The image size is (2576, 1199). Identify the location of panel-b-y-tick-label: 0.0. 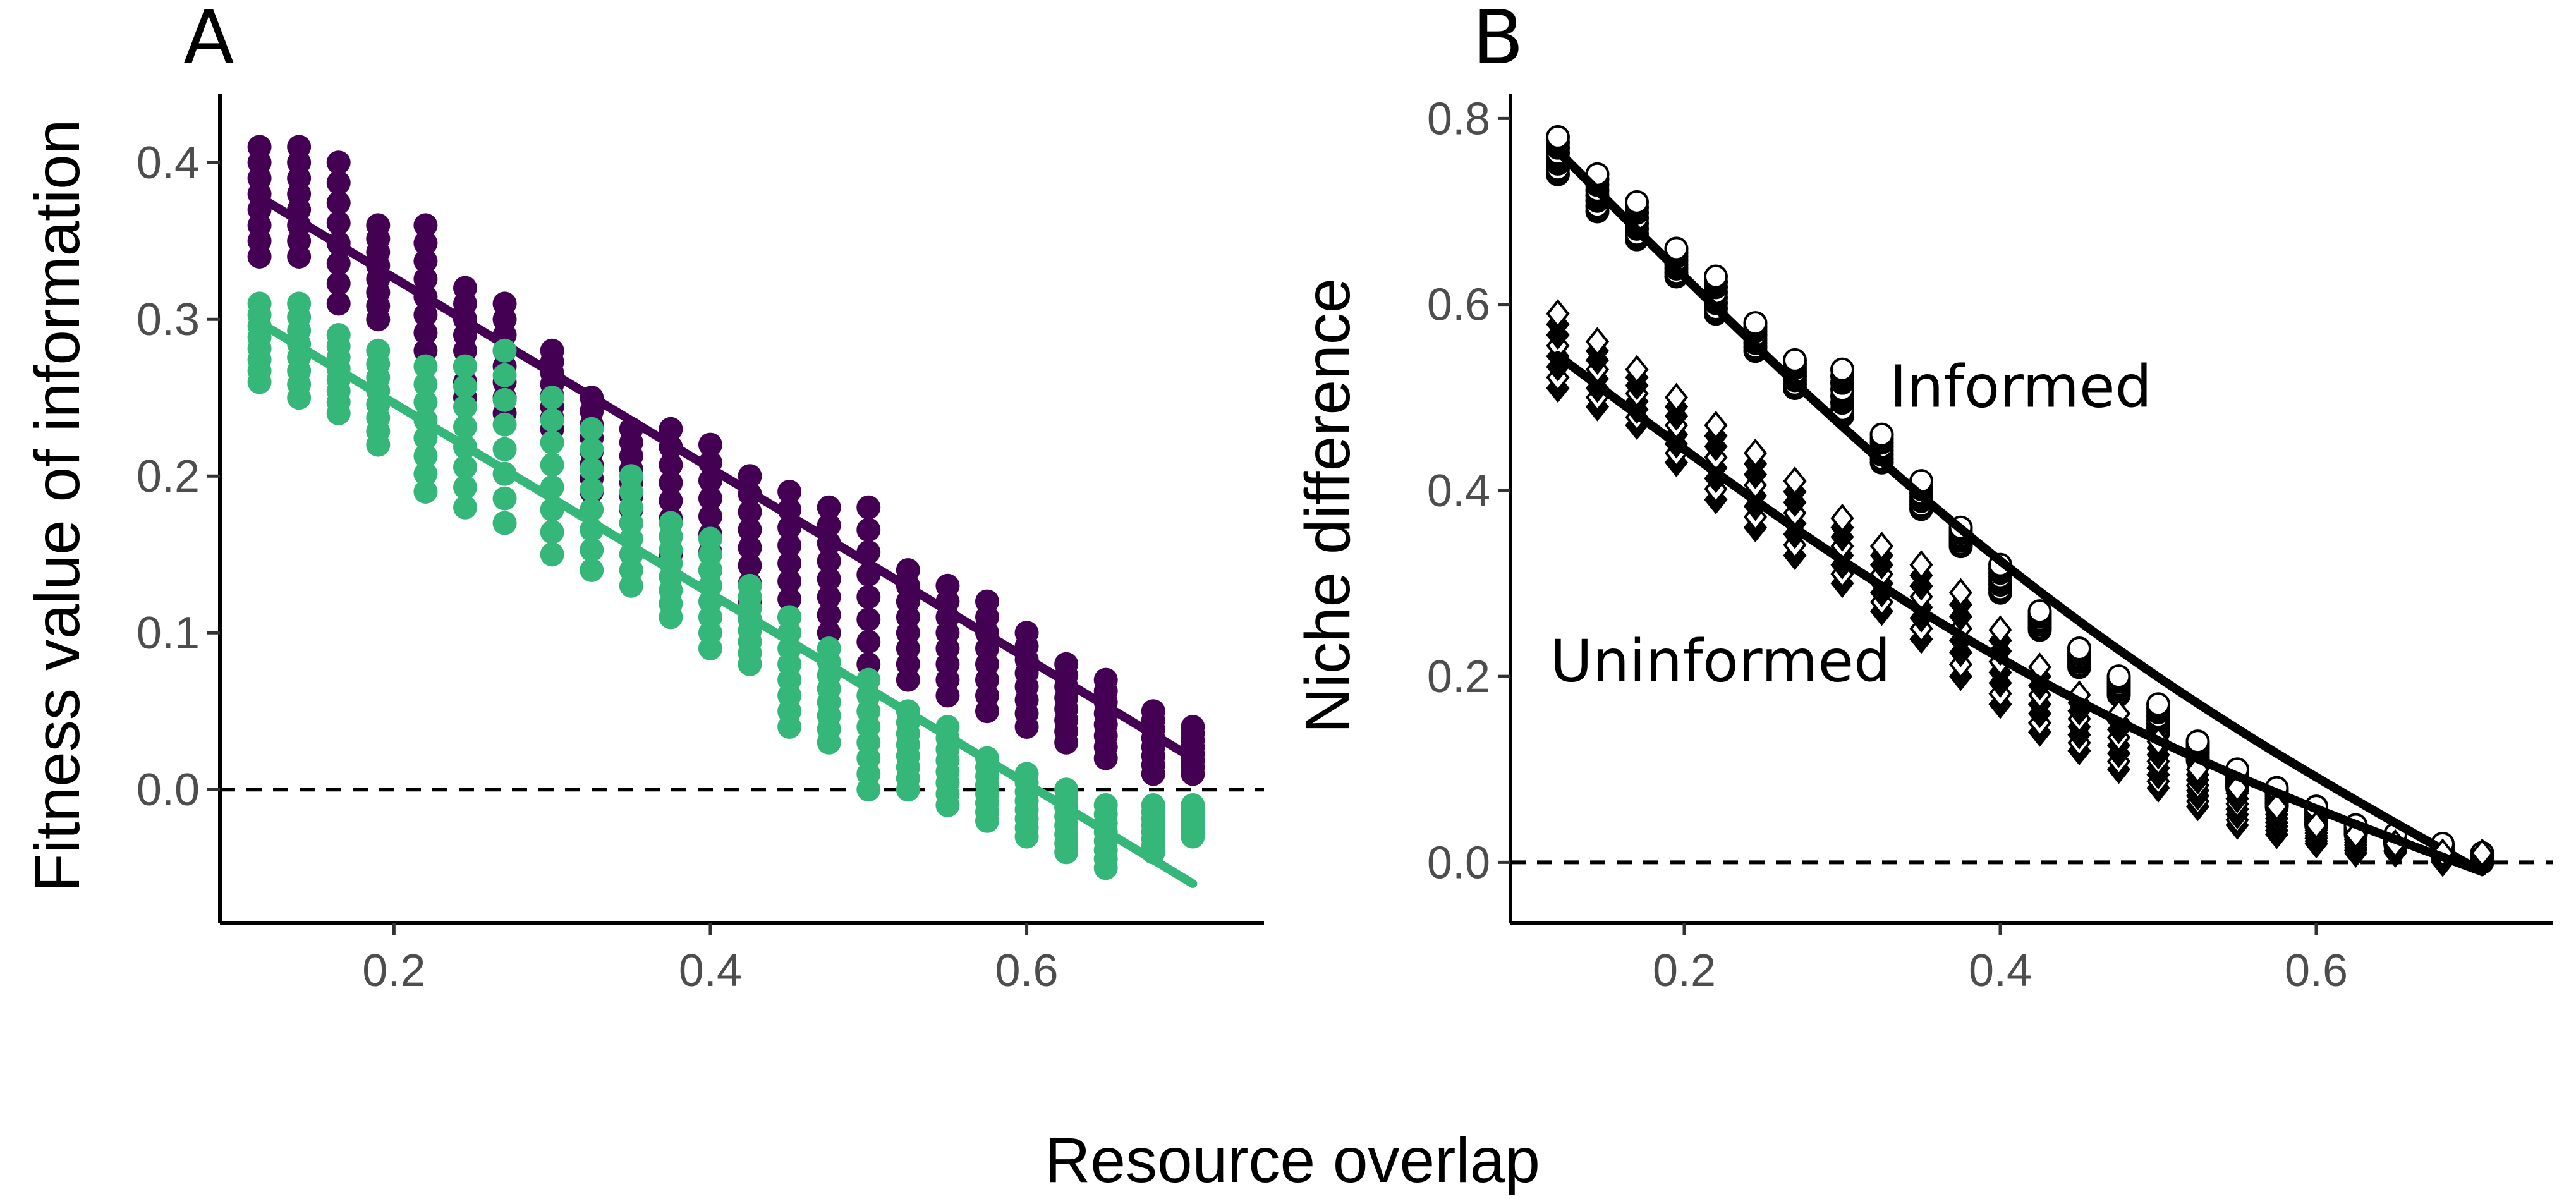
(1458, 862).